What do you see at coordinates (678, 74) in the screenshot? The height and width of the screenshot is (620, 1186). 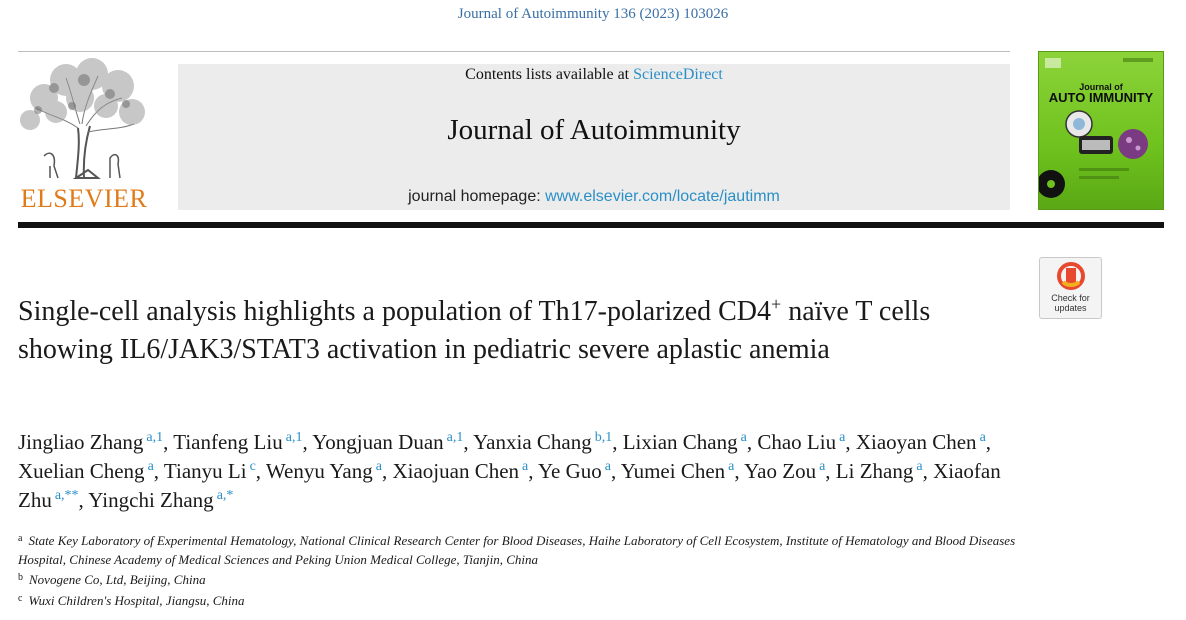 I see `sciencedirect-link: ScienceDirect` at bounding box center [678, 74].